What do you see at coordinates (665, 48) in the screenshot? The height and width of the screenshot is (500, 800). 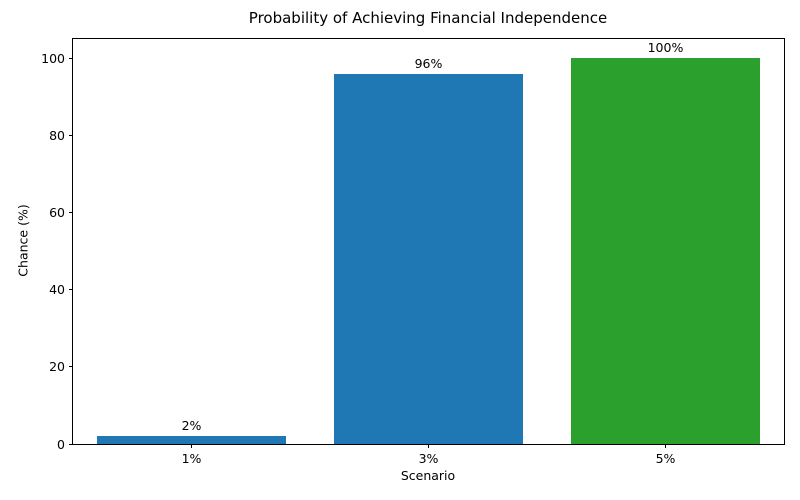 I see `bar-value-label: 100%` at bounding box center [665, 48].